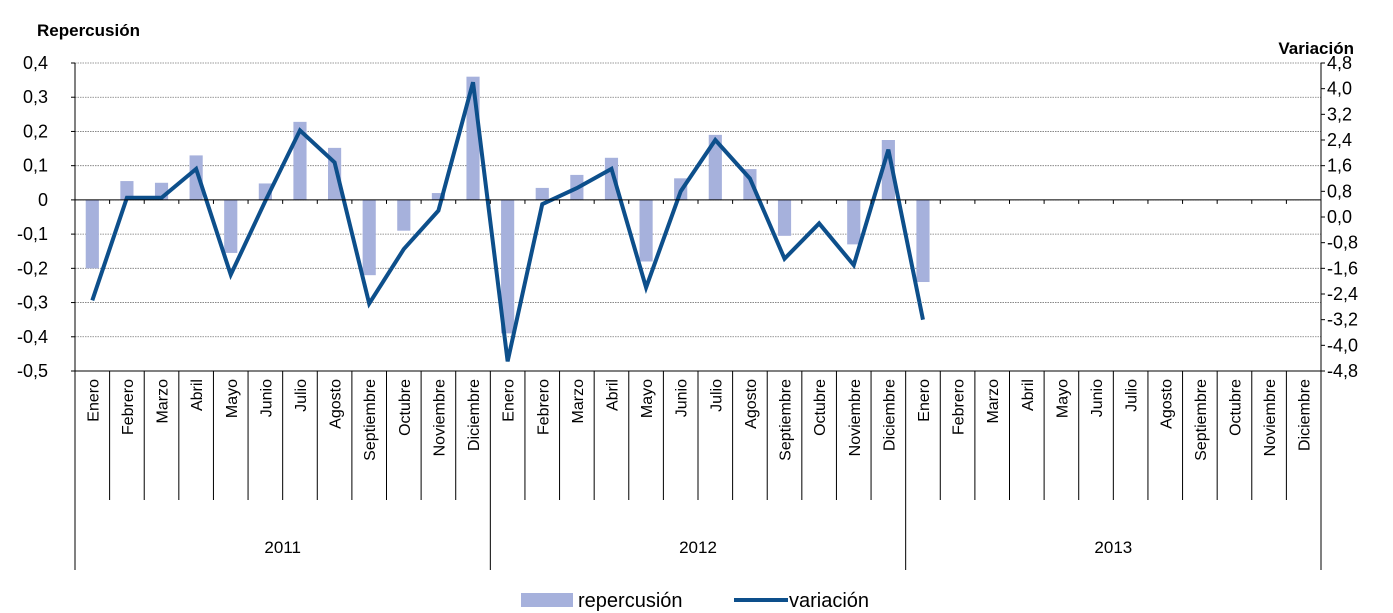  I want to click on right-tick-label: -4,8, so click(1342, 371).